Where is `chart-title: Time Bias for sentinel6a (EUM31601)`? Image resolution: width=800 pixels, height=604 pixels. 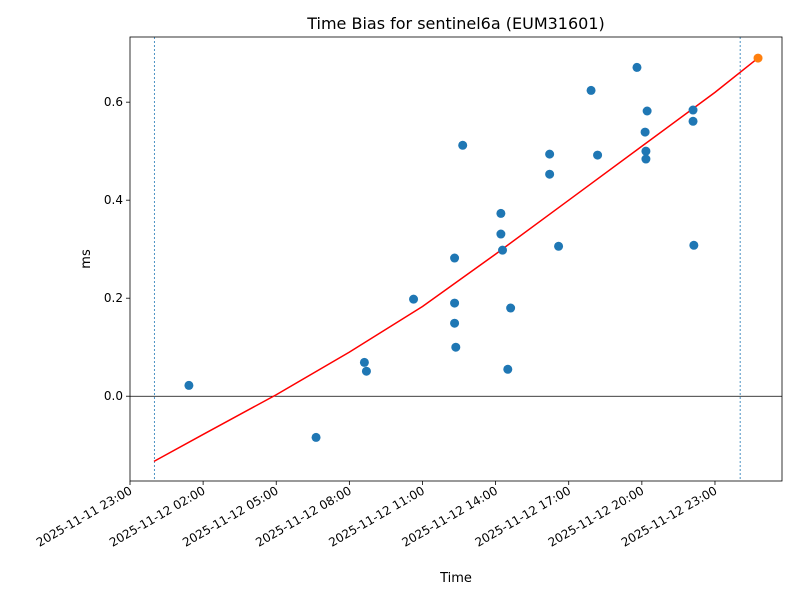 chart-title: Time Bias for sentinel6a (EUM31601) is located at coordinates (455, 23).